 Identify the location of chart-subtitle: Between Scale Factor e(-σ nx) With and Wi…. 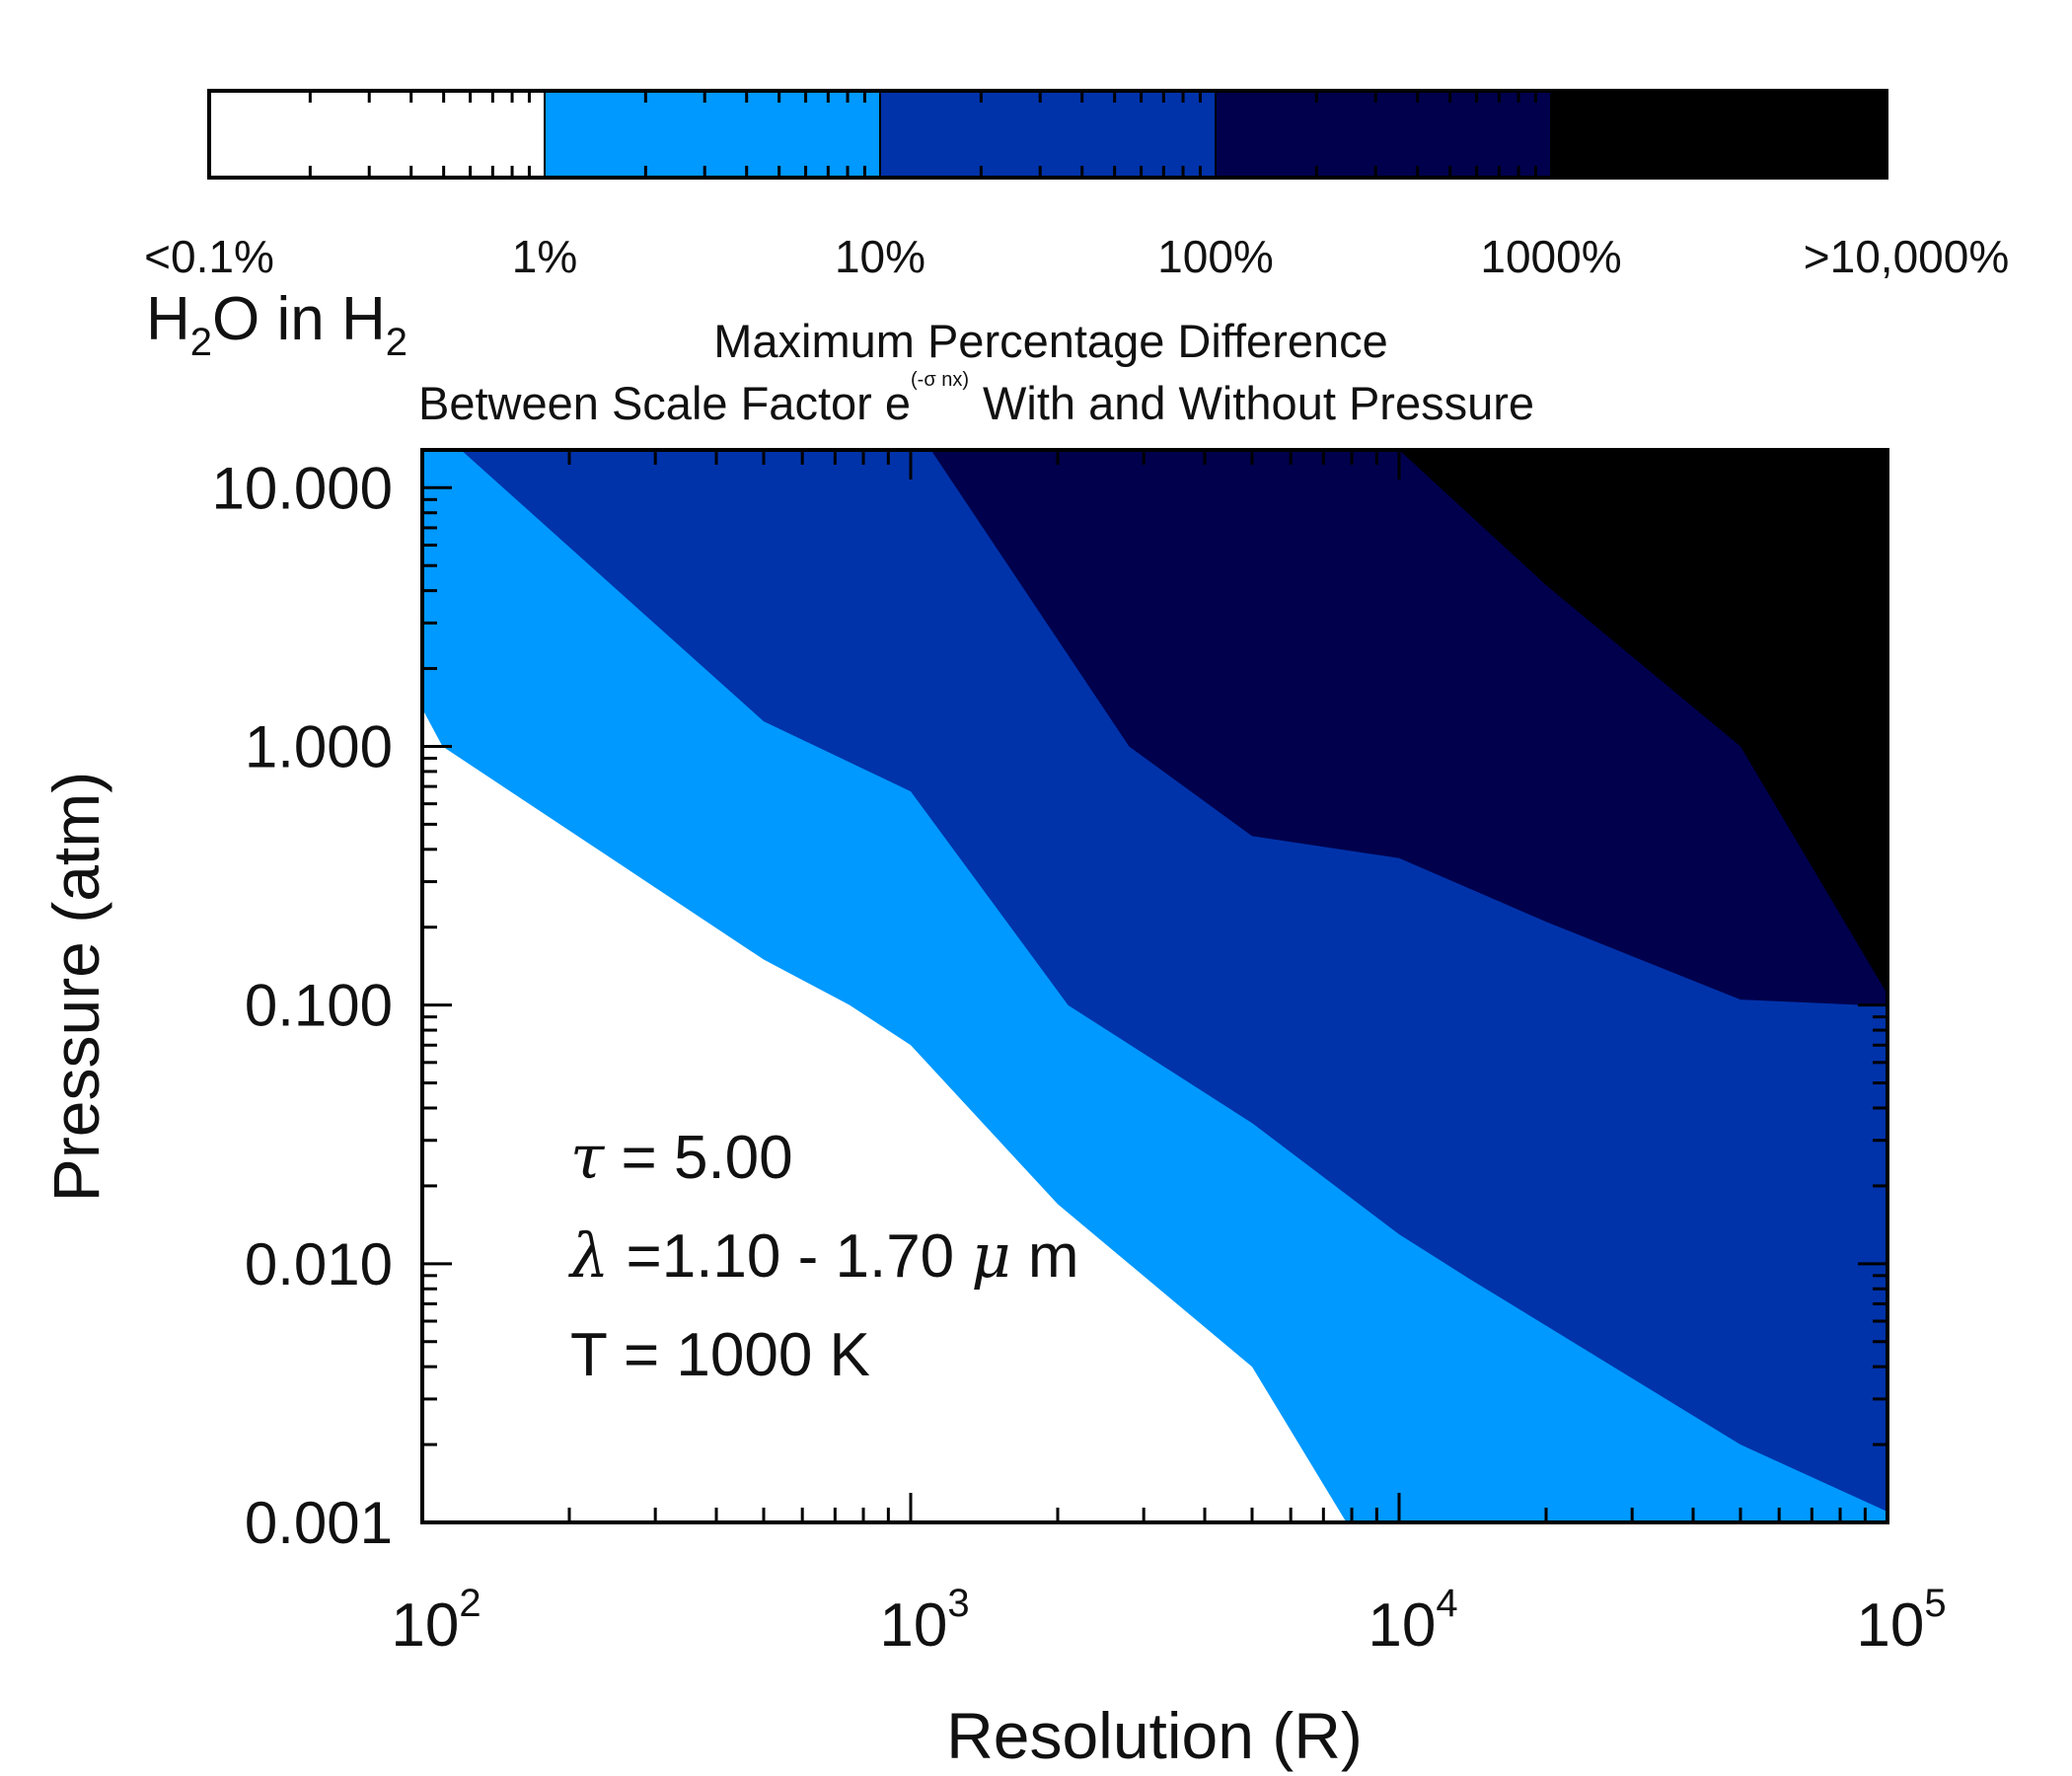
(976, 399).